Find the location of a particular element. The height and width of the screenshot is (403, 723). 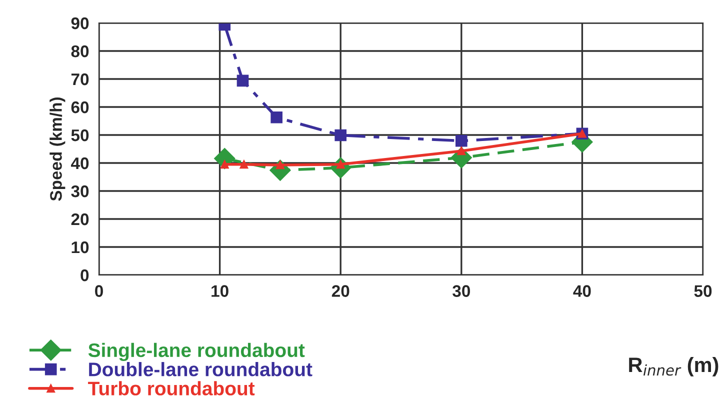

legend-label: Turbo roundabout is located at coordinates (171, 388).